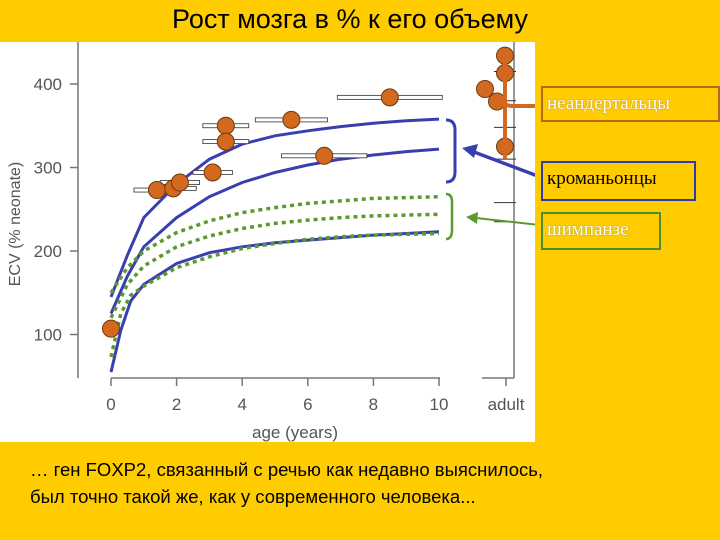 The height and width of the screenshot is (540, 720). I want to click on cromagnon-arrow, so click(504, 163).